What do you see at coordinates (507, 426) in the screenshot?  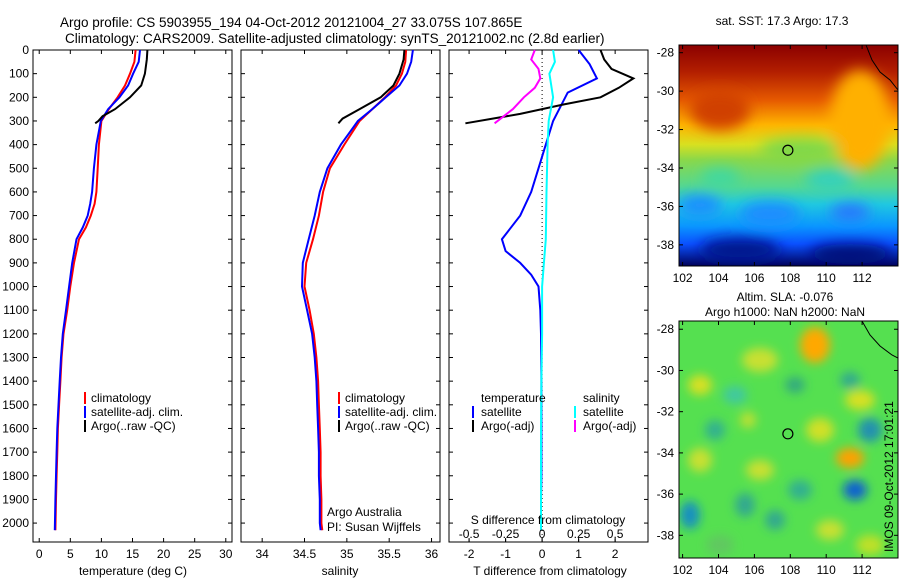 I see `legend-label-temp-argo: Argo(-adj)` at bounding box center [507, 426].